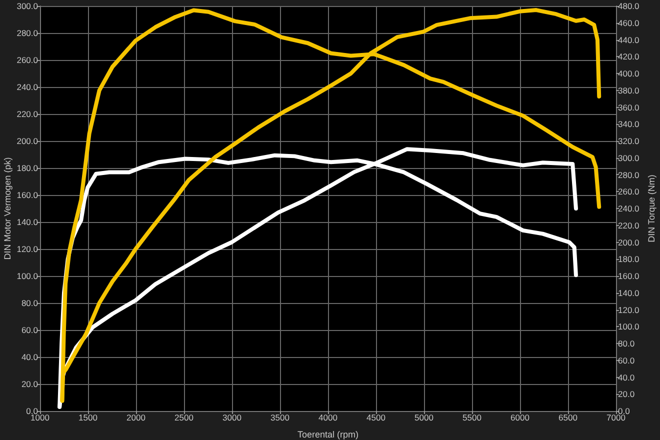 The image size is (660, 440). Describe the element at coordinates (424, 417) in the screenshot. I see `x-tick-label: 5000` at that location.